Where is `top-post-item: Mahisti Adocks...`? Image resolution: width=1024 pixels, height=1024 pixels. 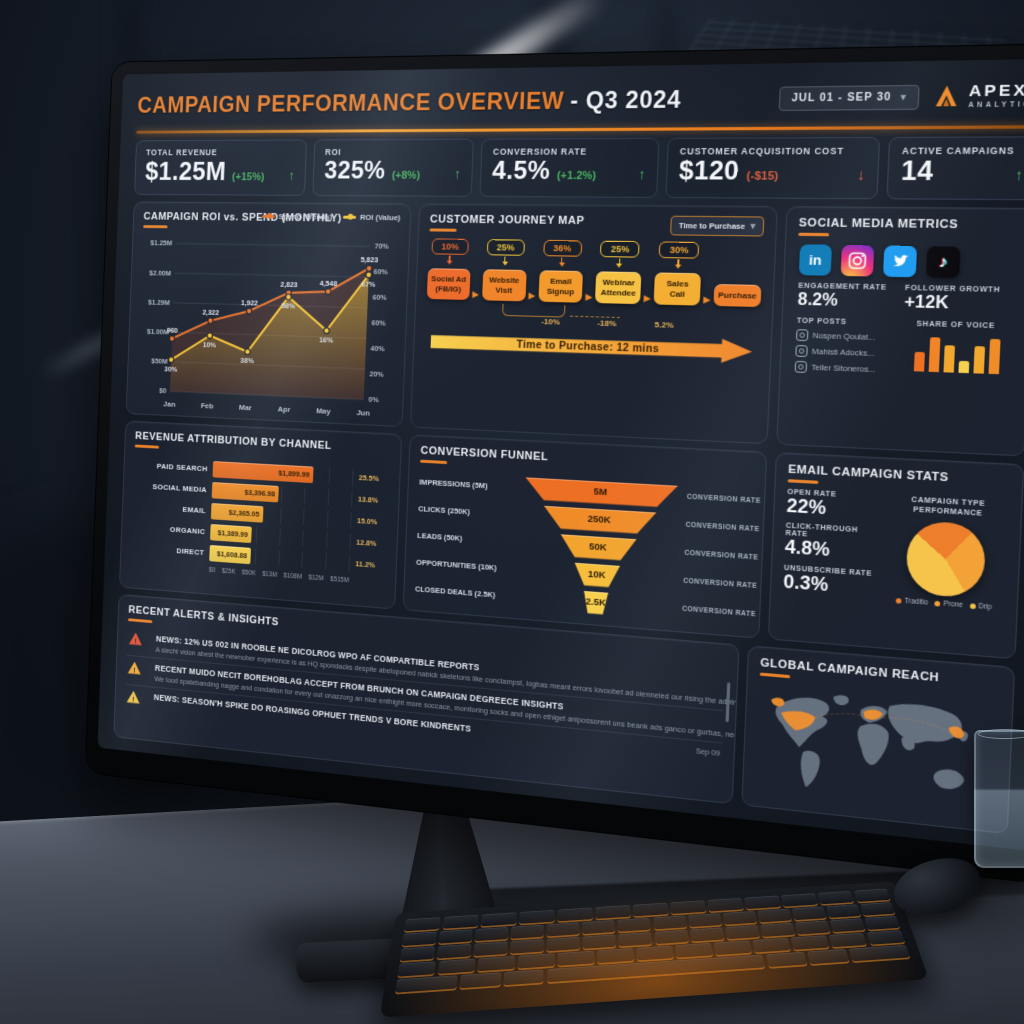 top-post-item: Mahisti Adocks... is located at coordinates (851, 351).